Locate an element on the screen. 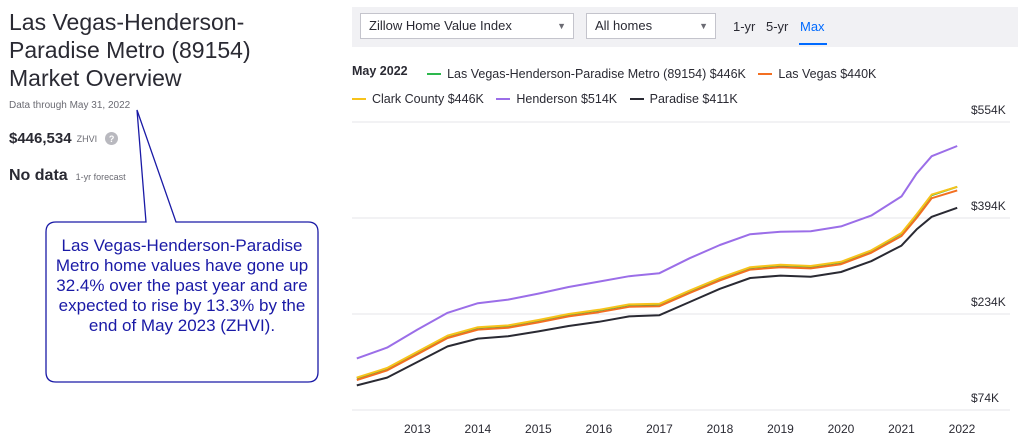 This screenshot has height=447, width=1024. range-5yr-button: 5-yr is located at coordinates (777, 26).